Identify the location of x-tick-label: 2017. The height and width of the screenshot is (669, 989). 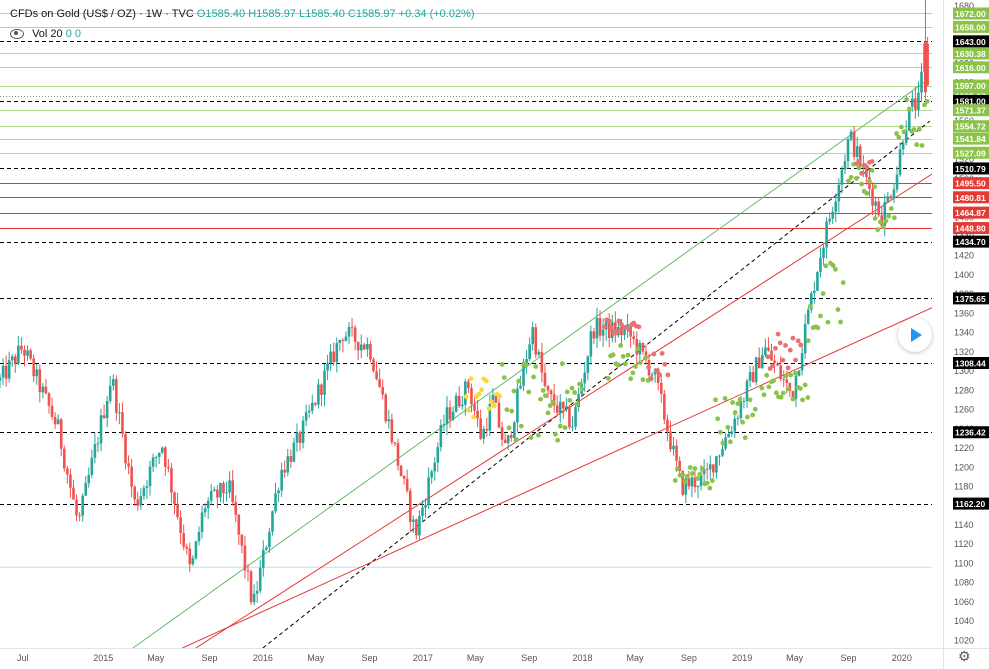
(423, 658).